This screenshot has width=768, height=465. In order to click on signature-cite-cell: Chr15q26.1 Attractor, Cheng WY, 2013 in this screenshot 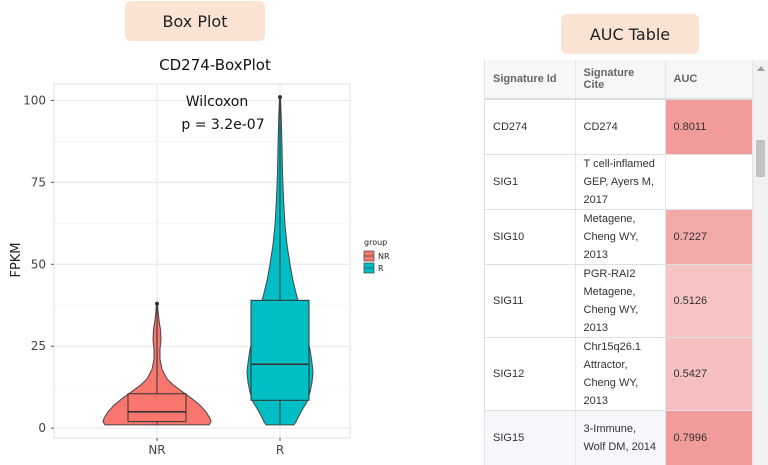, I will do `click(620, 374)`.